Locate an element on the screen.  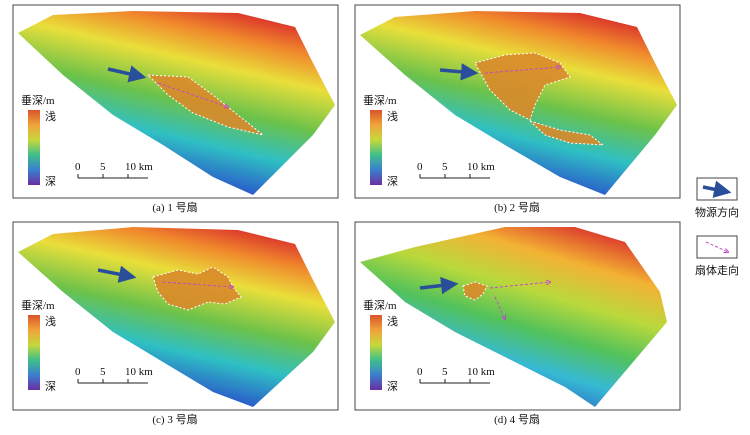
caption: (c) 3 号扇 is located at coordinates (174, 419).